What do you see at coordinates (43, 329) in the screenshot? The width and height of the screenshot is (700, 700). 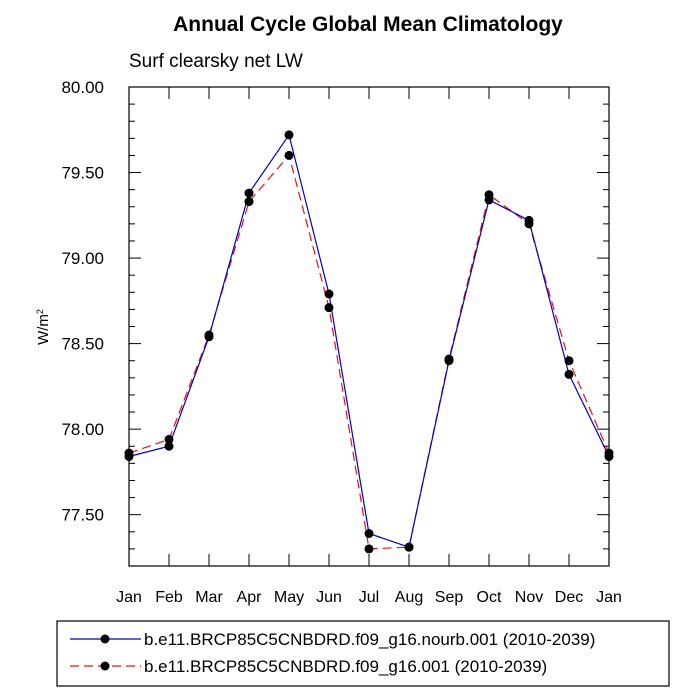 I see `y-axis-label-base: W/m` at bounding box center [43, 329].